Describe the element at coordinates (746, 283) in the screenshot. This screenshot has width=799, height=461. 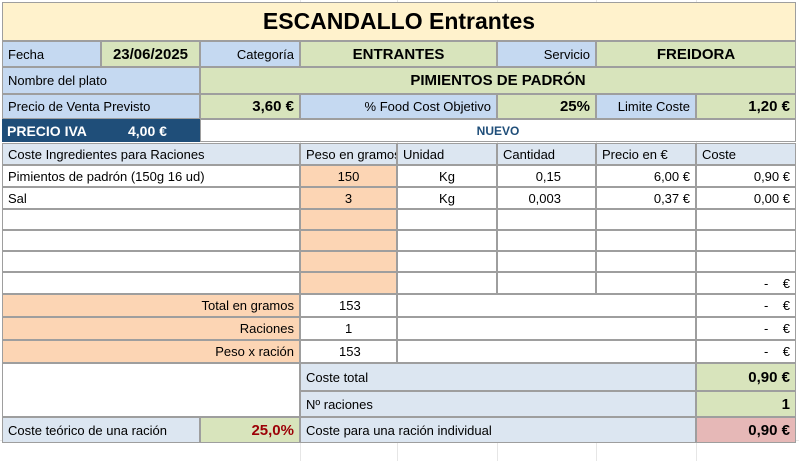
I see `coste-cell: - €` at that location.